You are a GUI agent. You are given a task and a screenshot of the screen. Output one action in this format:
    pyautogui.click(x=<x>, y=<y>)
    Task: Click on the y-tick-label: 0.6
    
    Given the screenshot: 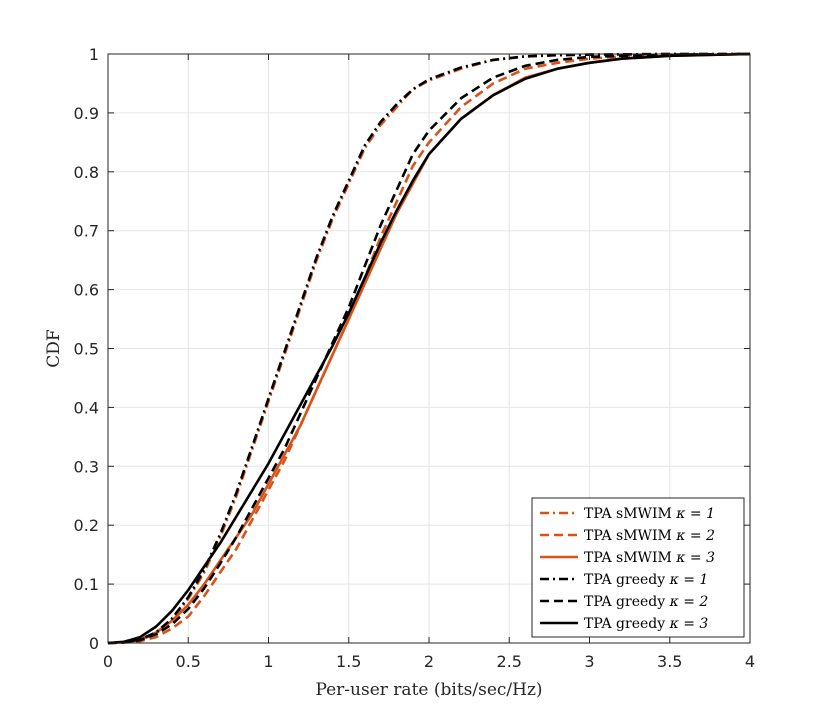 What is the action you would take?
    pyautogui.click(x=86, y=290)
    